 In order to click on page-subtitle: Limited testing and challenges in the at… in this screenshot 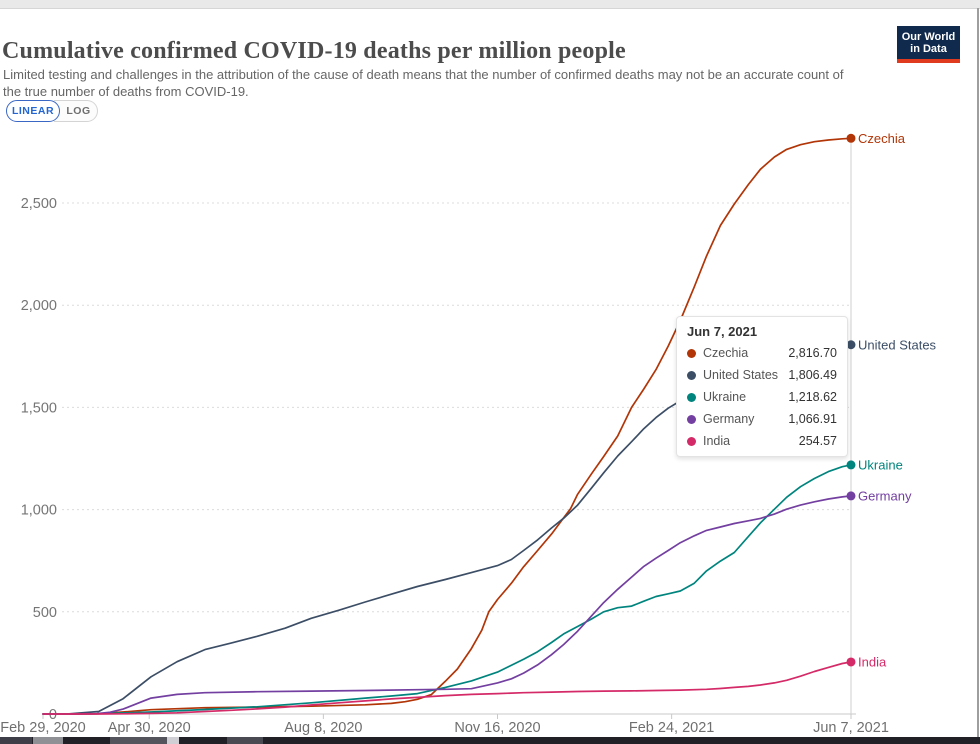, I will do `click(423, 83)`.